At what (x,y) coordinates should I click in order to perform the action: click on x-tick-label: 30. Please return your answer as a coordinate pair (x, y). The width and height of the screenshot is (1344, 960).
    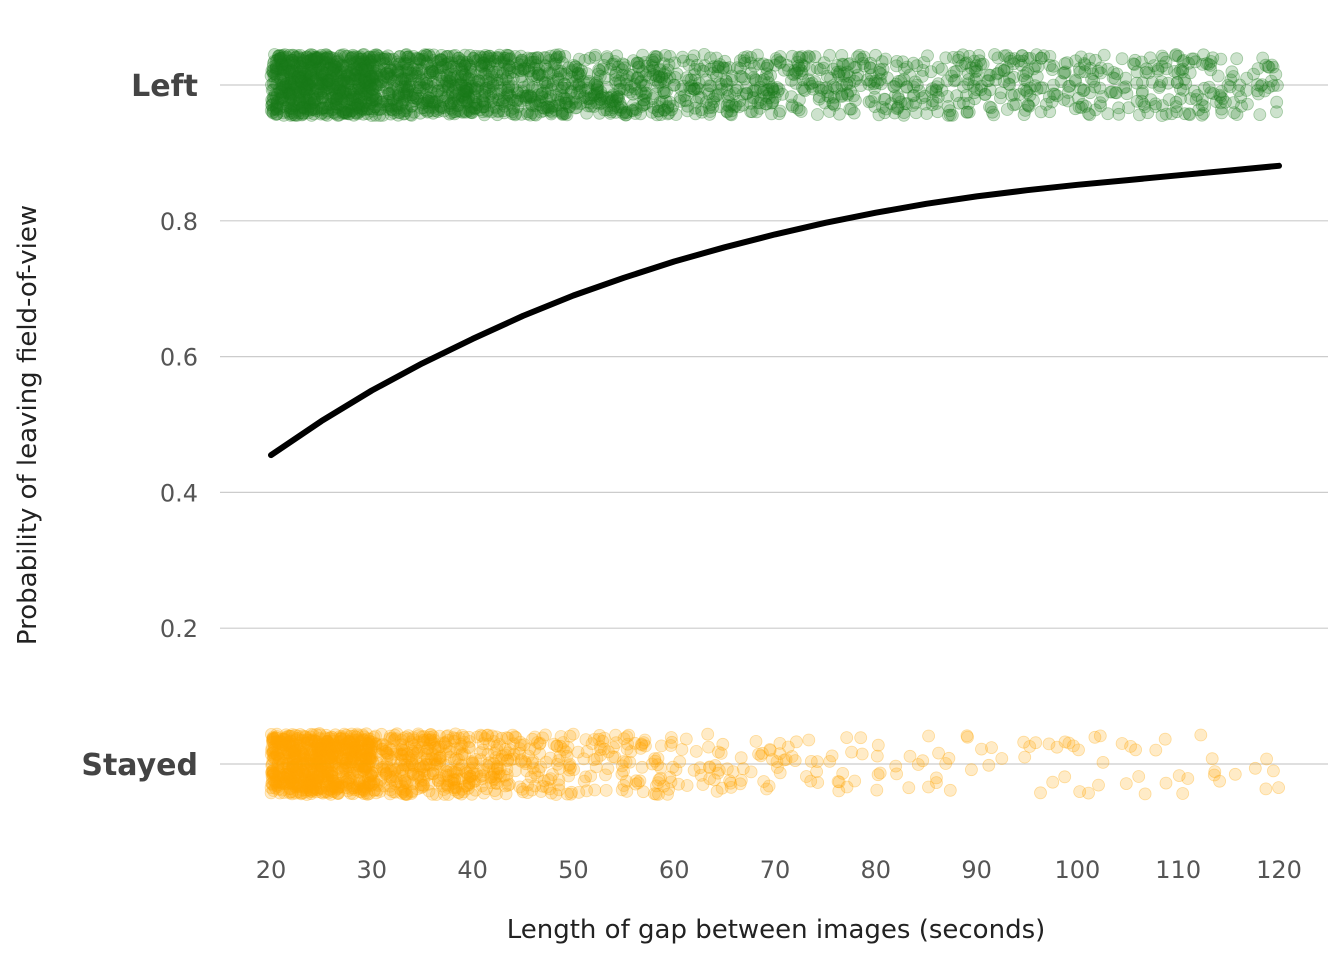
    Looking at the image, I should click on (372, 870).